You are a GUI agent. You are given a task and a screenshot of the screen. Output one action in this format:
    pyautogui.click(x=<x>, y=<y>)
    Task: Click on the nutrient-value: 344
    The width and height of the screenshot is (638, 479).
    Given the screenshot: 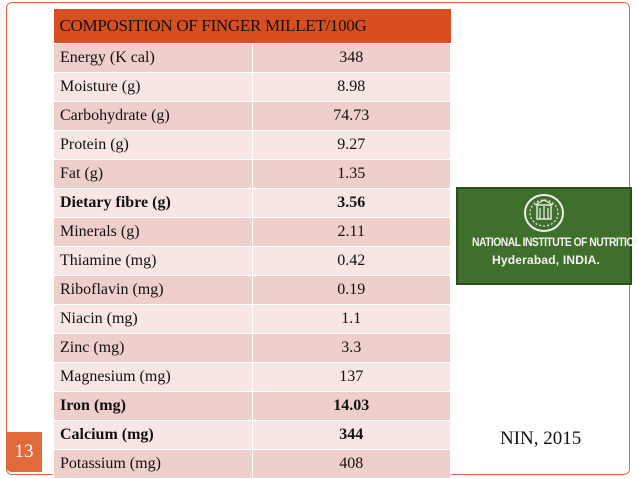 What is the action you would take?
    pyautogui.click(x=351, y=435)
    